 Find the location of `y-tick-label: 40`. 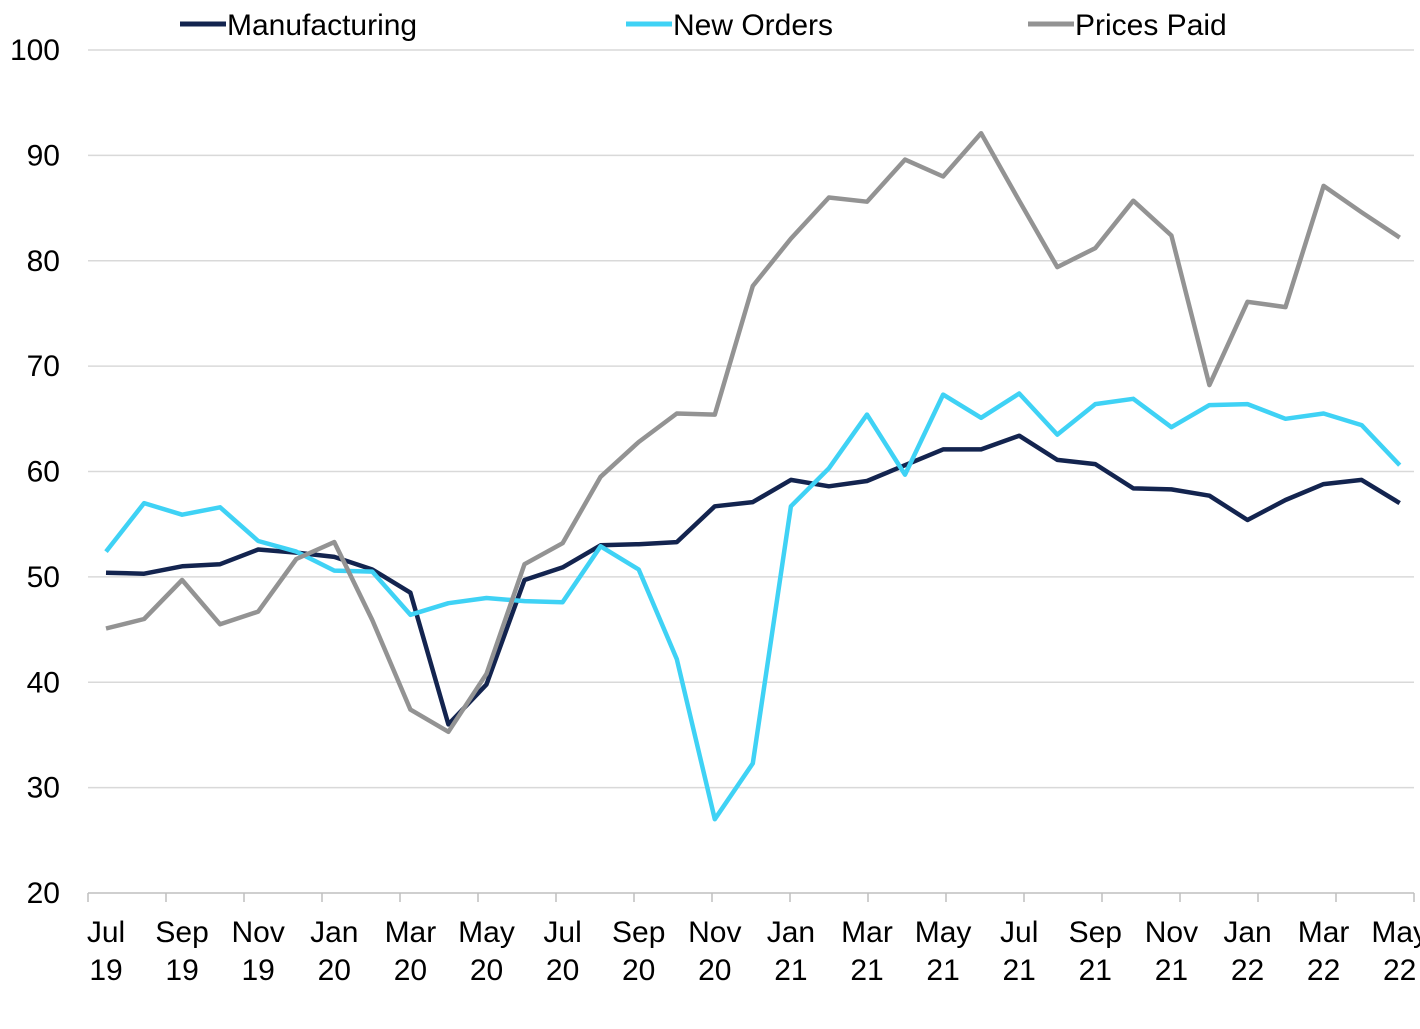

y-tick-label: 40 is located at coordinates (43, 682).